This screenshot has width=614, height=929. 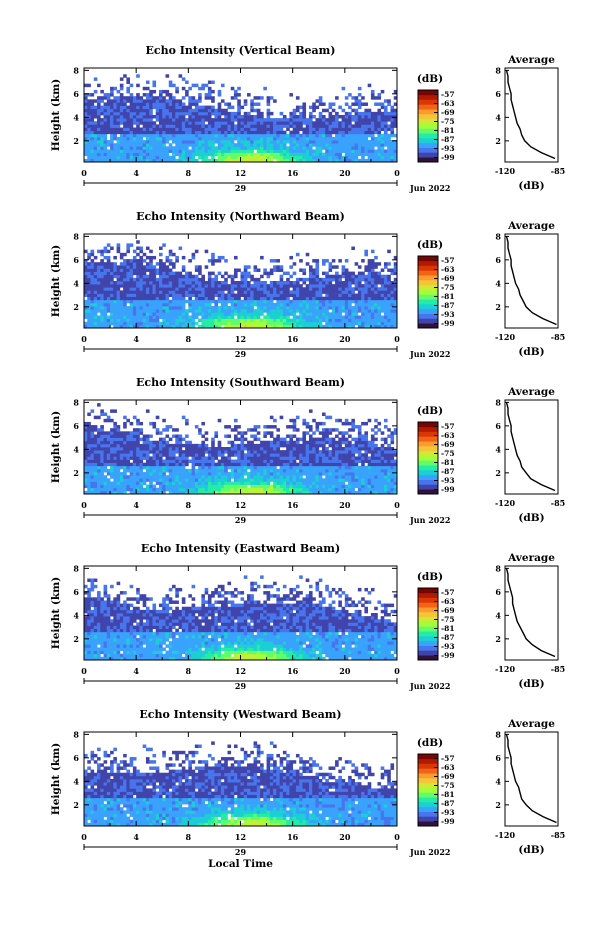 What do you see at coordinates (530, 115) in the screenshot?
I see `profile-line` at bounding box center [530, 115].